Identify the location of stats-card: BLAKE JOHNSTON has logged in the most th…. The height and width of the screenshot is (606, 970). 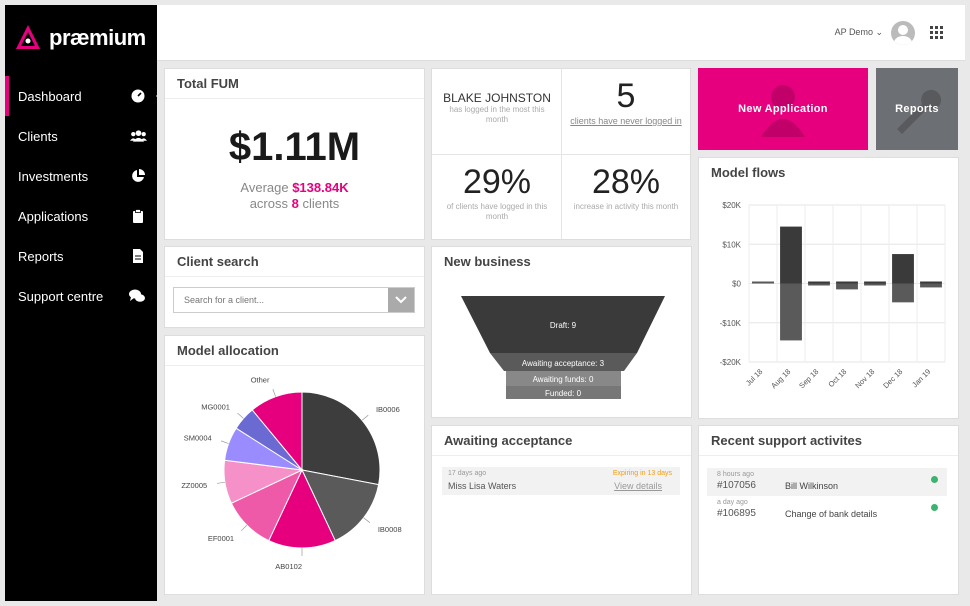
(561, 154).